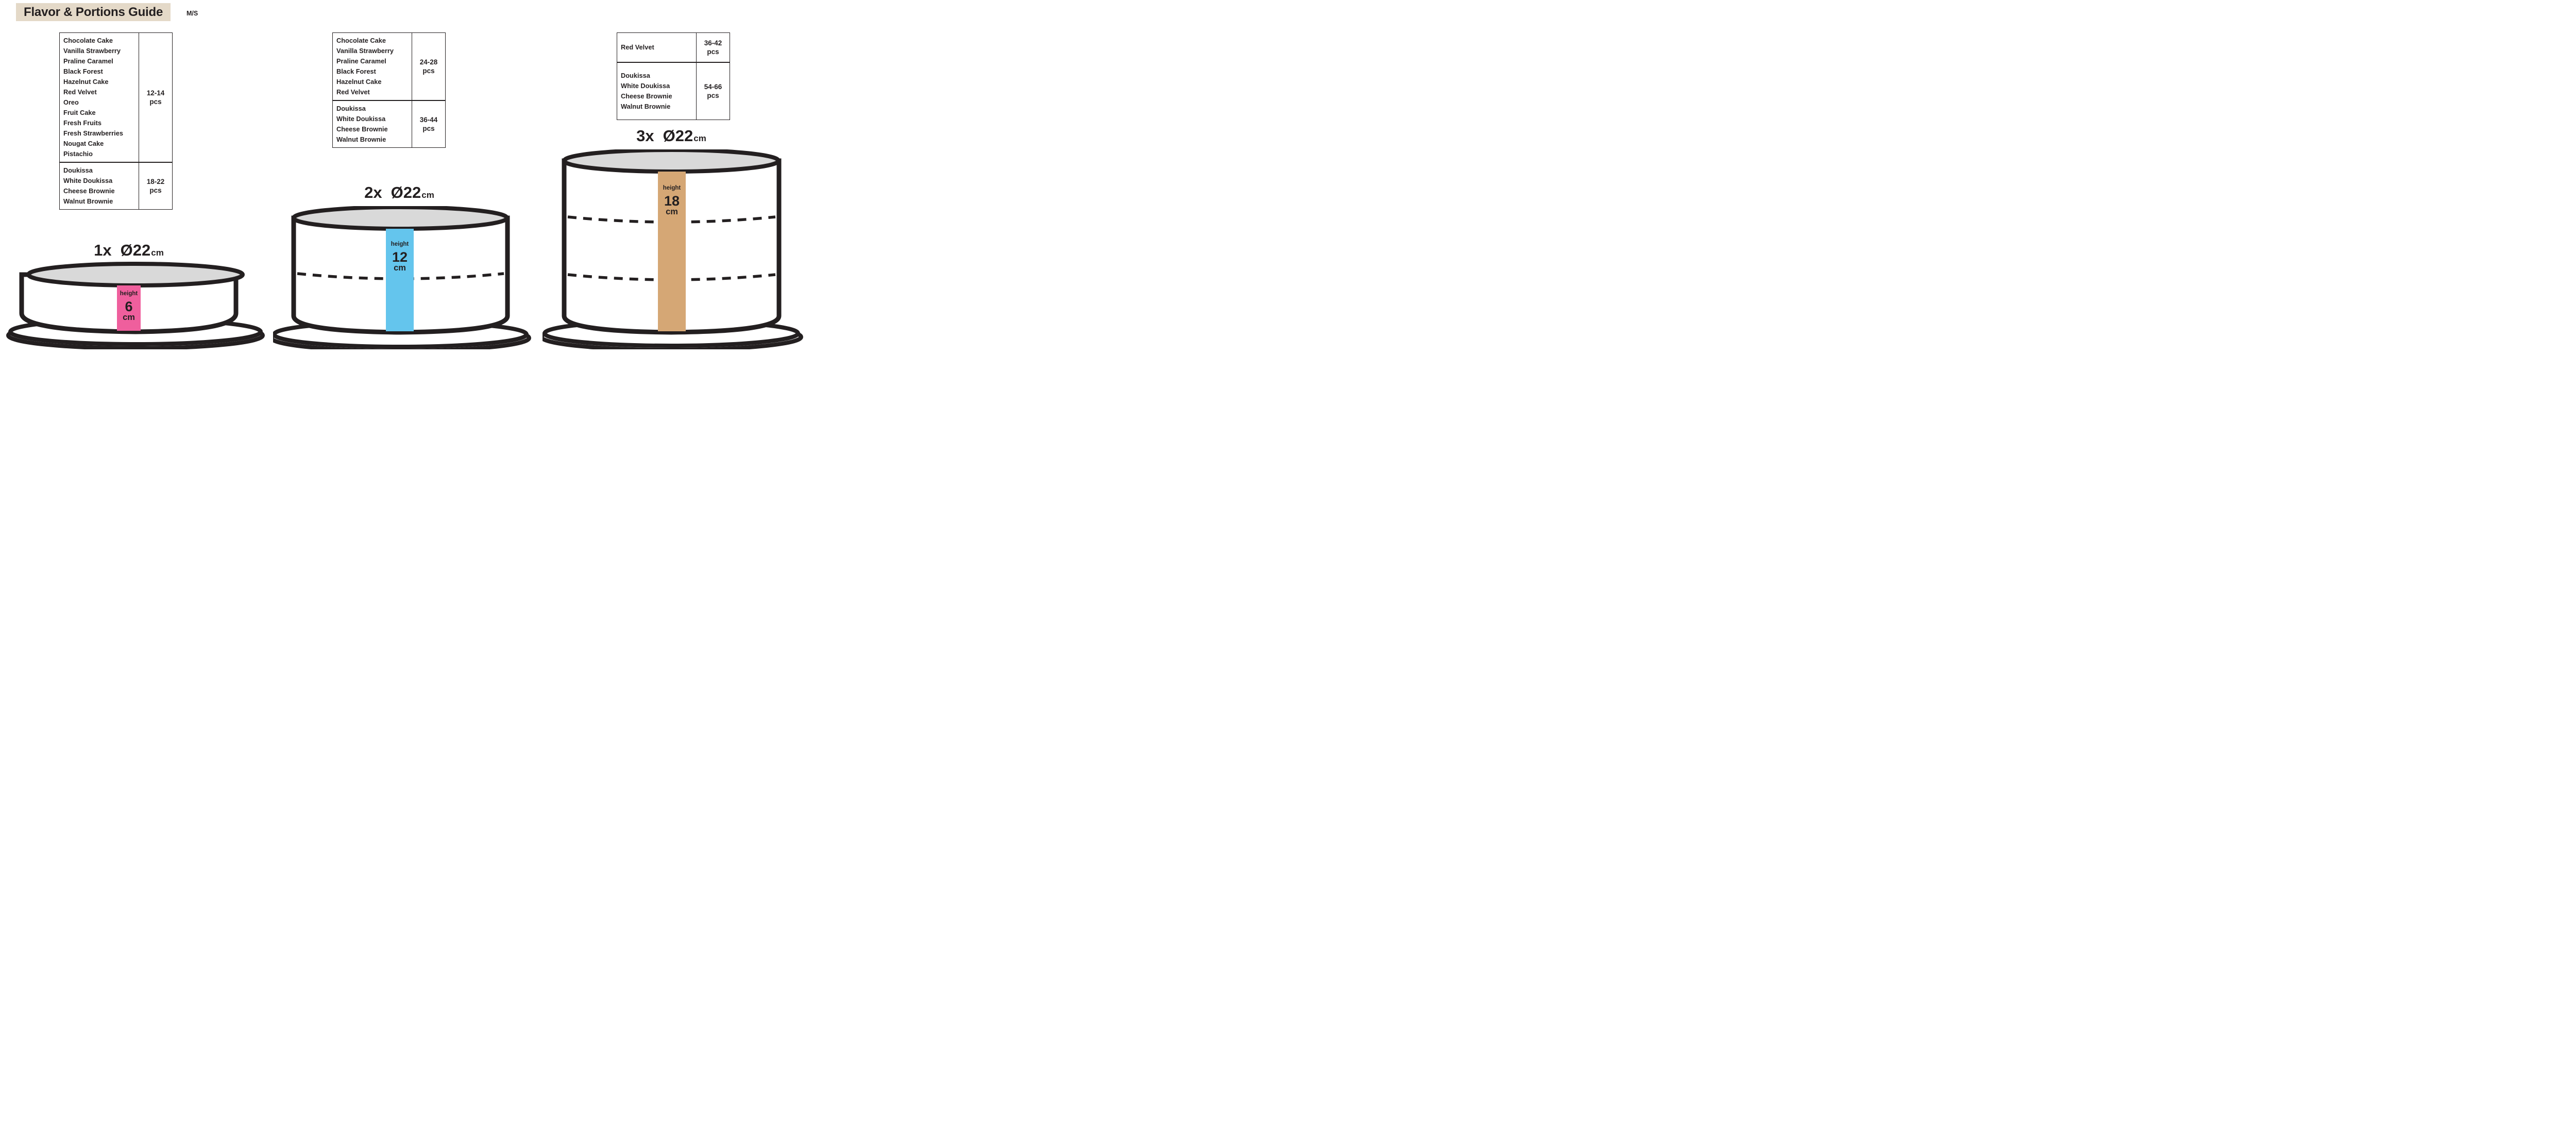 The image size is (2576, 1134). What do you see at coordinates (373, 192) in the screenshot?
I see `size-count: 2x` at bounding box center [373, 192].